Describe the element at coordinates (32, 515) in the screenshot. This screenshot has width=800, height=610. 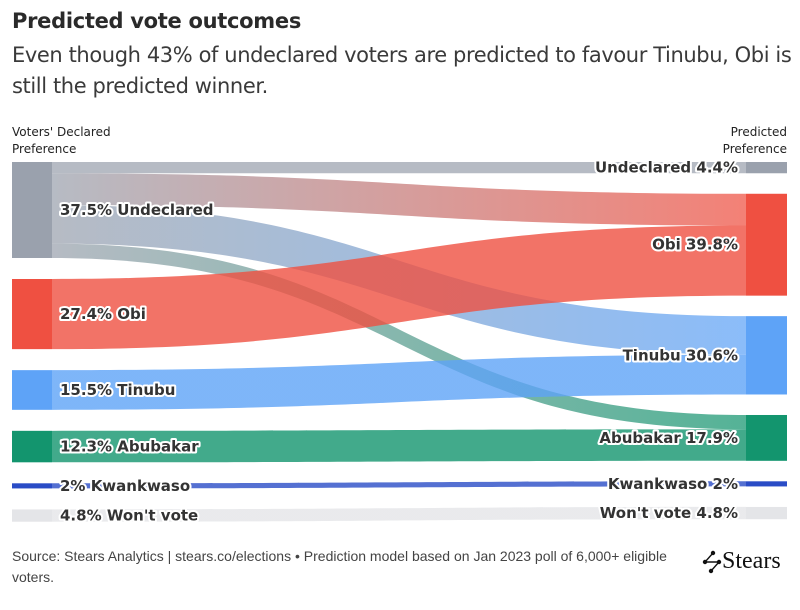
I see `source-node-wontvote` at that location.